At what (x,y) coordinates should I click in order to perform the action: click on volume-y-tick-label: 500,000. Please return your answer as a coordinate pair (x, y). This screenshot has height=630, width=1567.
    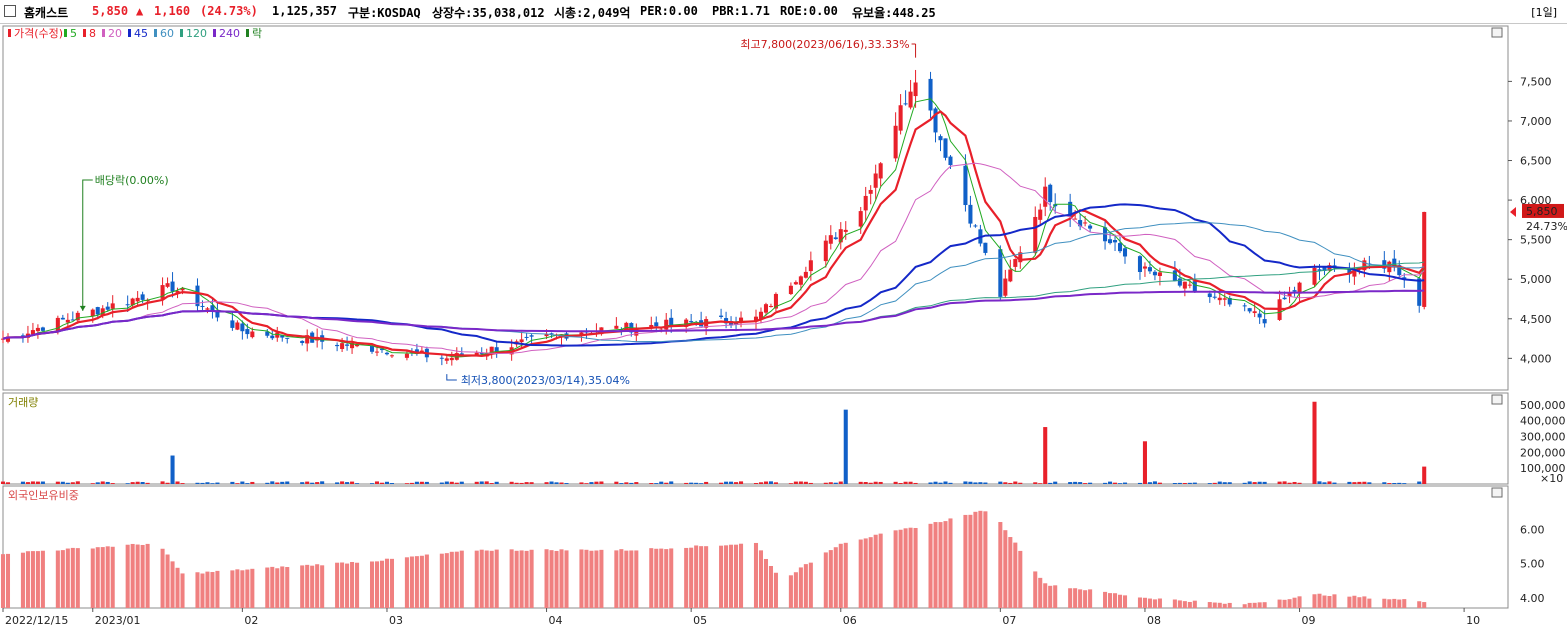
    Looking at the image, I should click on (1543, 405).